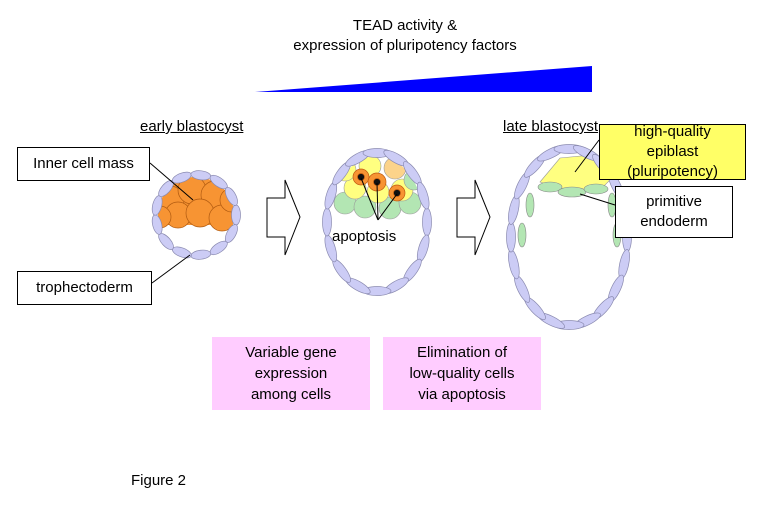 This screenshot has height=506, width=768. I want to click on apoptosis-pointer-lines, so click(379, 199).